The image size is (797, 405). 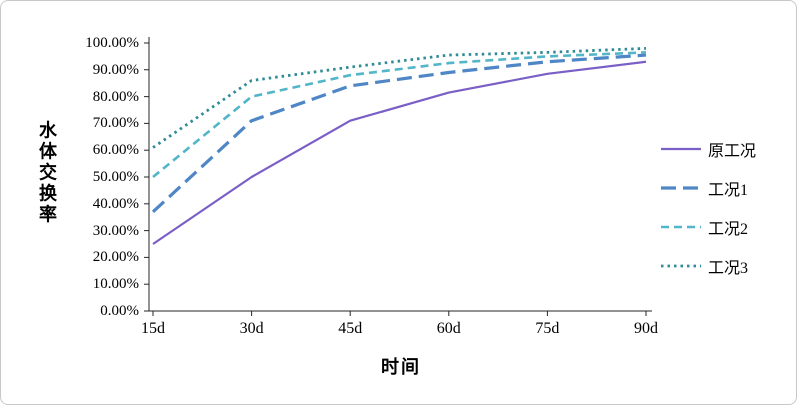 I want to click on x-tick-label: 30d, so click(x=251, y=328).